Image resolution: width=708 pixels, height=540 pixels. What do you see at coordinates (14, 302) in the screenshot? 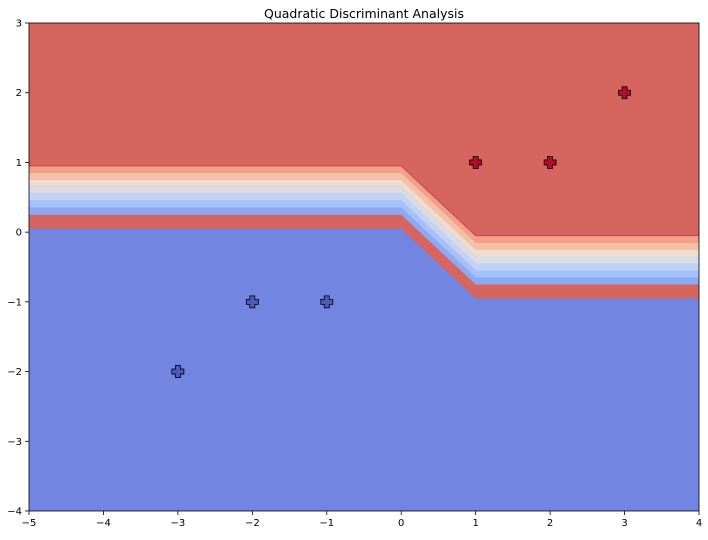
I see `y-tick-label: −1` at bounding box center [14, 302].